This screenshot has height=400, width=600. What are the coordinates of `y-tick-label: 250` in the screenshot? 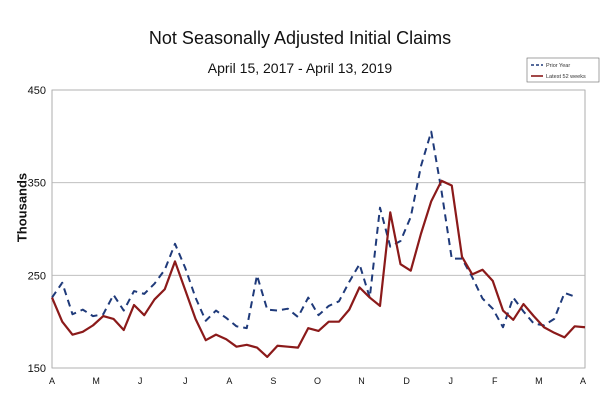 It's located at (37, 276).